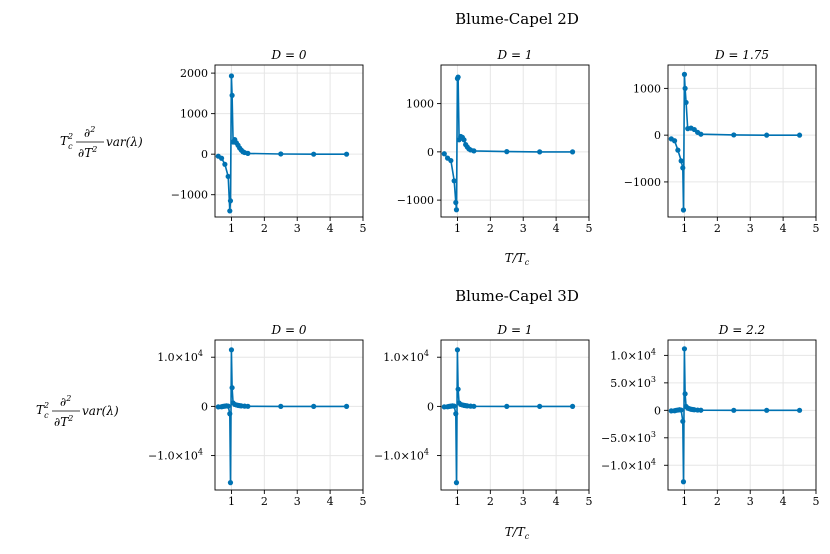 This screenshot has width=830, height=554. Describe the element at coordinates (517, 533) in the screenshot. I see `xlabel-row-3d: T/Tc` at that location.